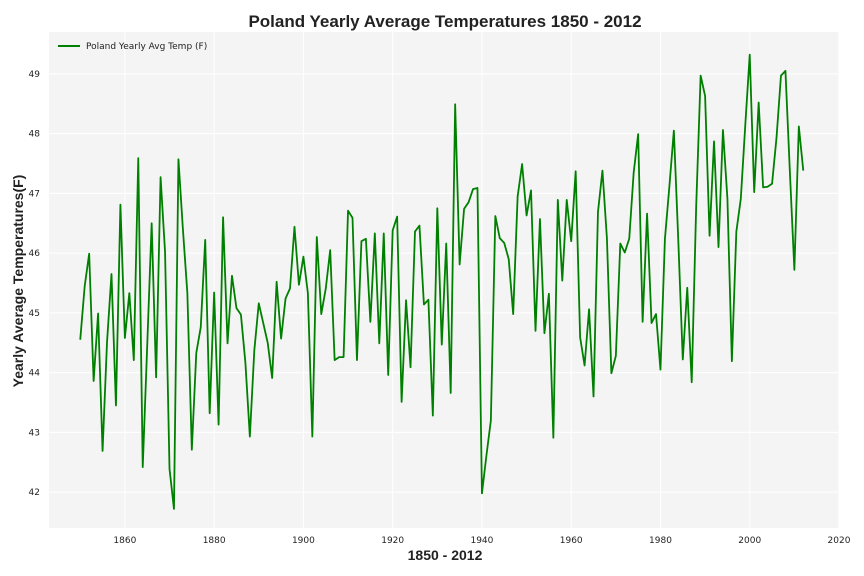  What do you see at coordinates (34, 194) in the screenshot?
I see `y-tick-label: 47` at bounding box center [34, 194].